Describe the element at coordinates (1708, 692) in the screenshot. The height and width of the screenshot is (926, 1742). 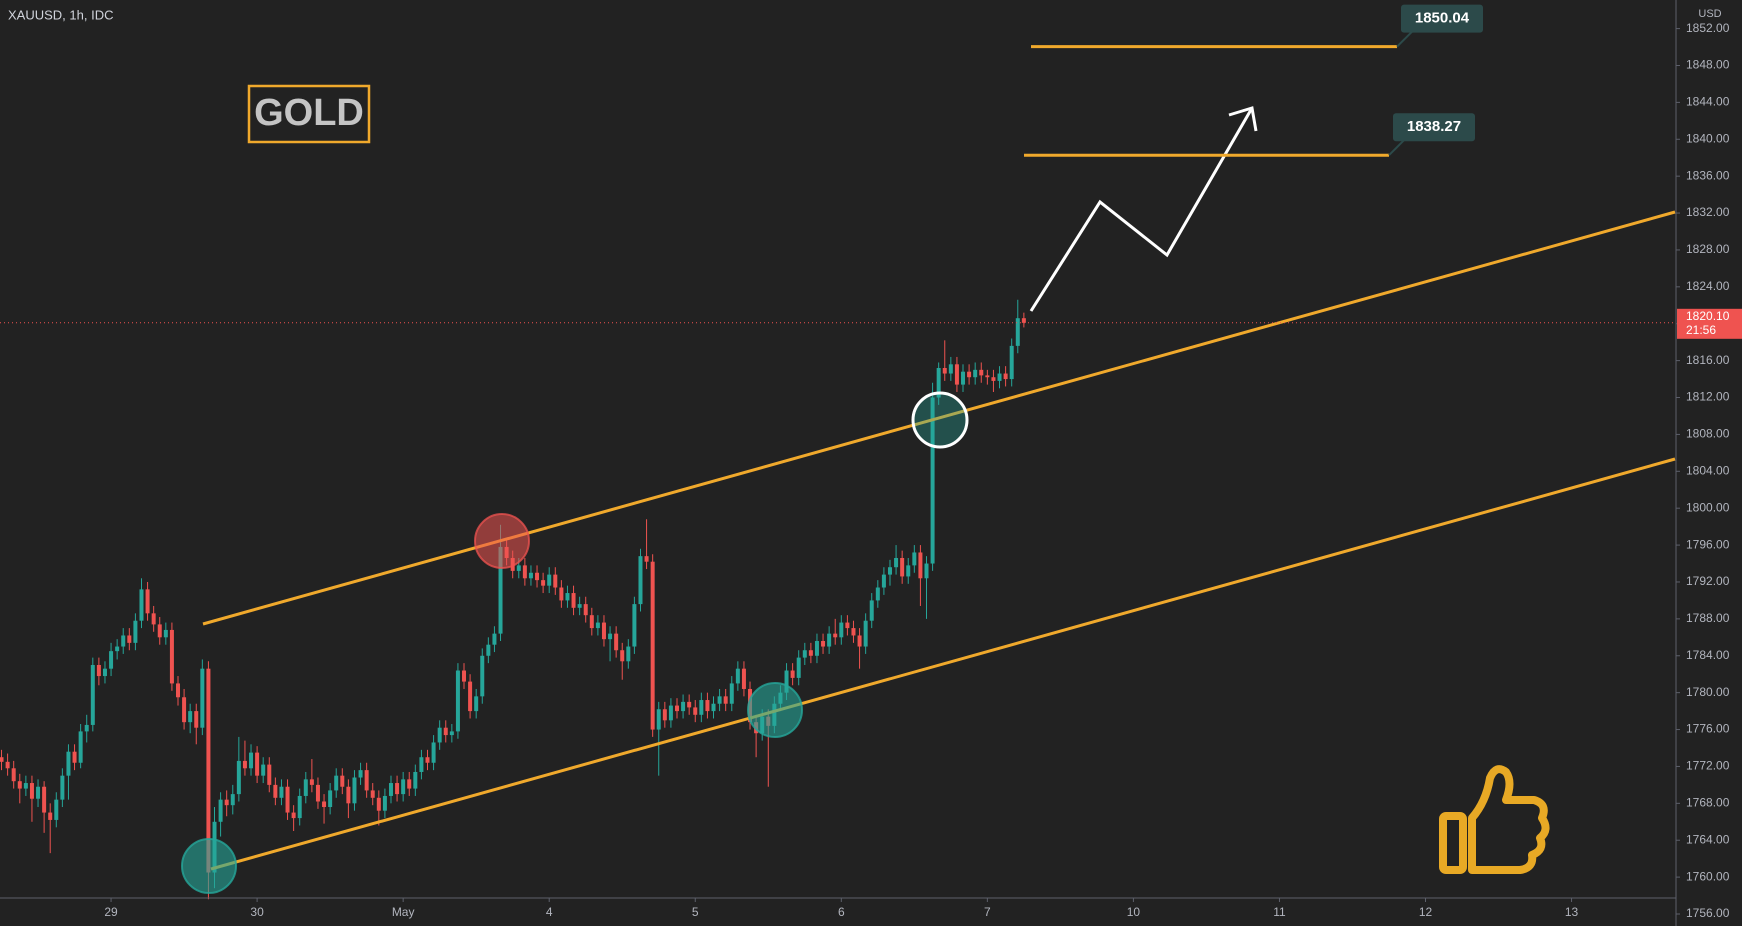
I see `y-tick-label: 1780.00` at that location.